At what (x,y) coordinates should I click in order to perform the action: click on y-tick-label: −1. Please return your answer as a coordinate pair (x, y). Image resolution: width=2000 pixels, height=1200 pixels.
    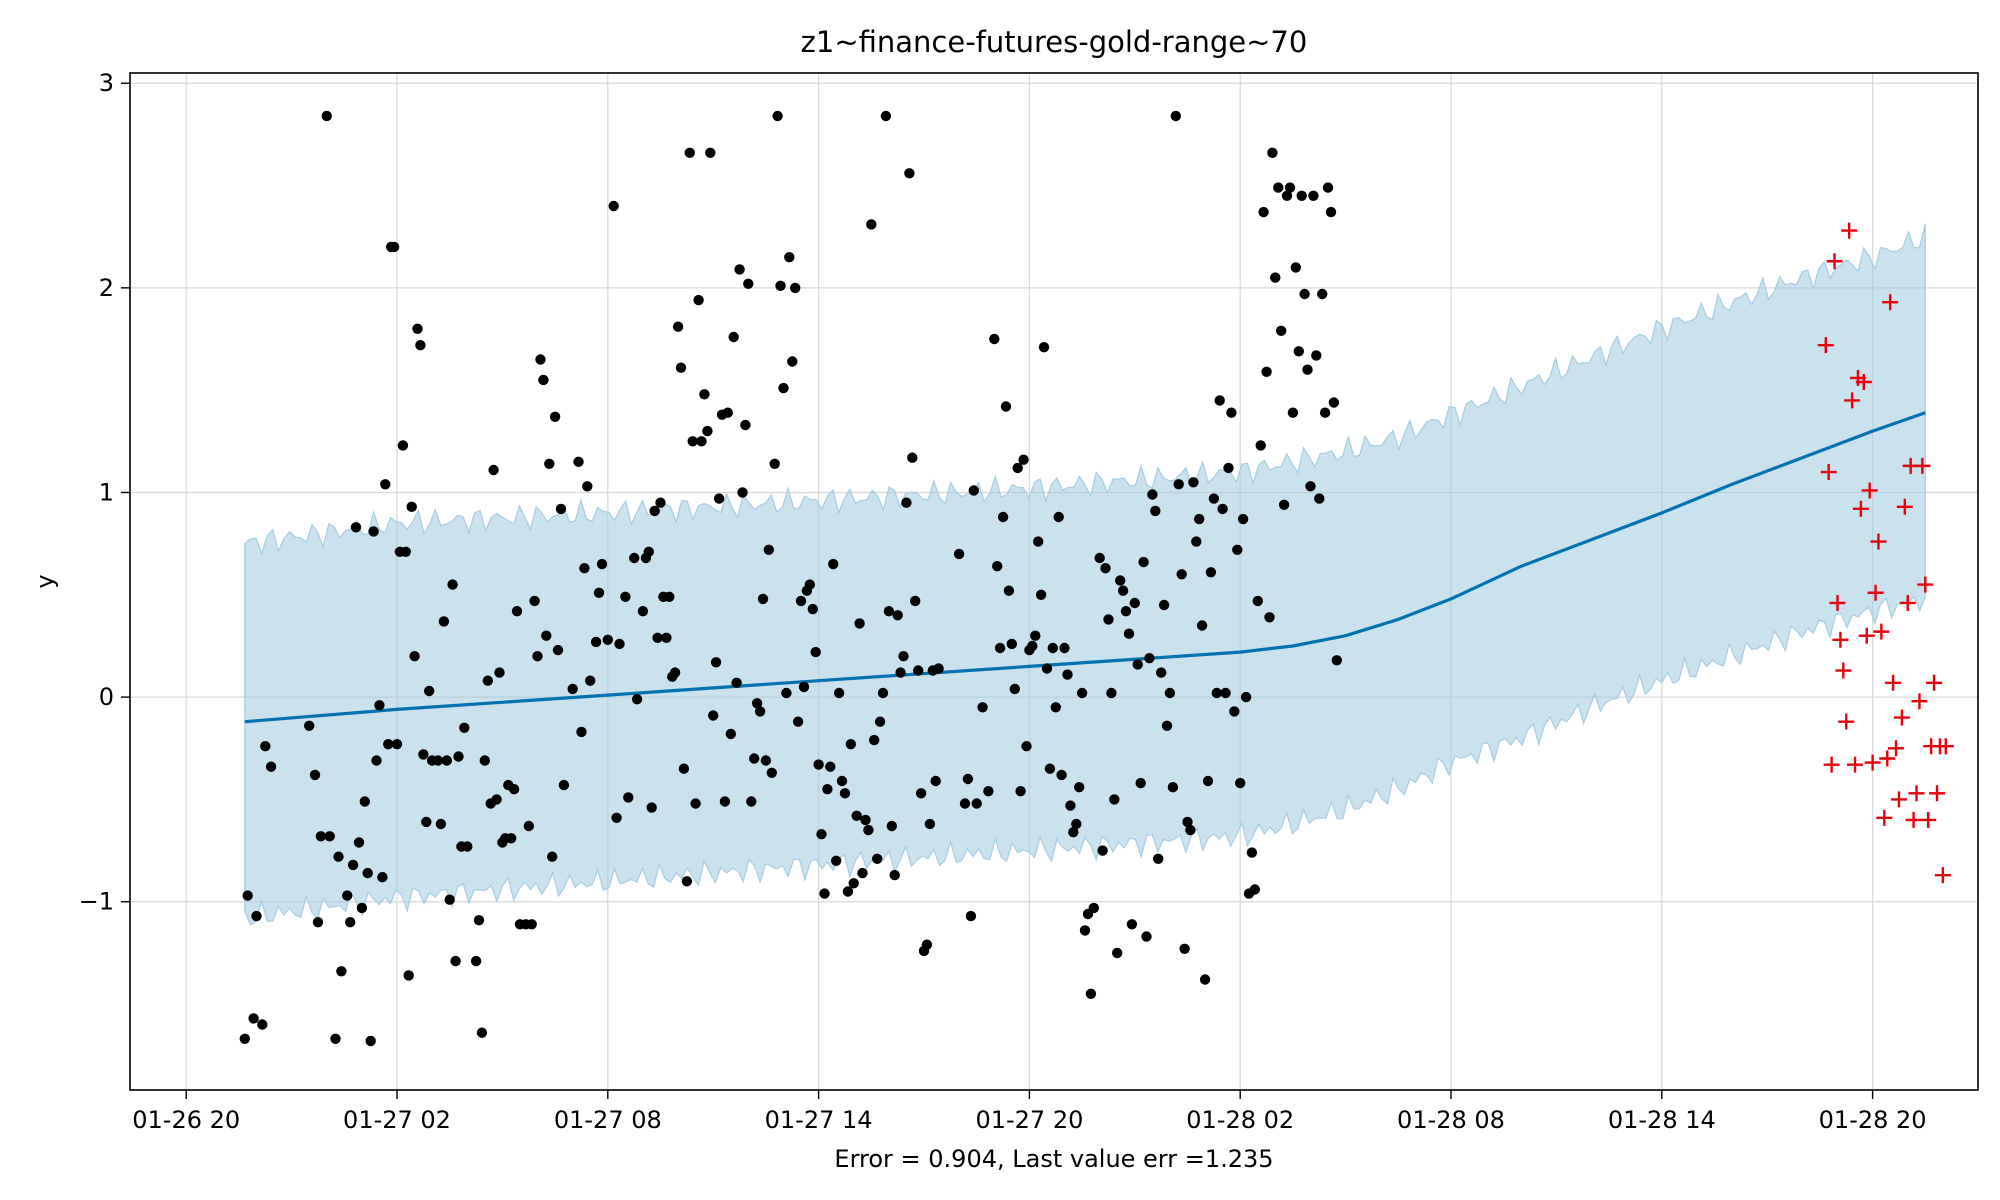
    Looking at the image, I should click on (96, 902).